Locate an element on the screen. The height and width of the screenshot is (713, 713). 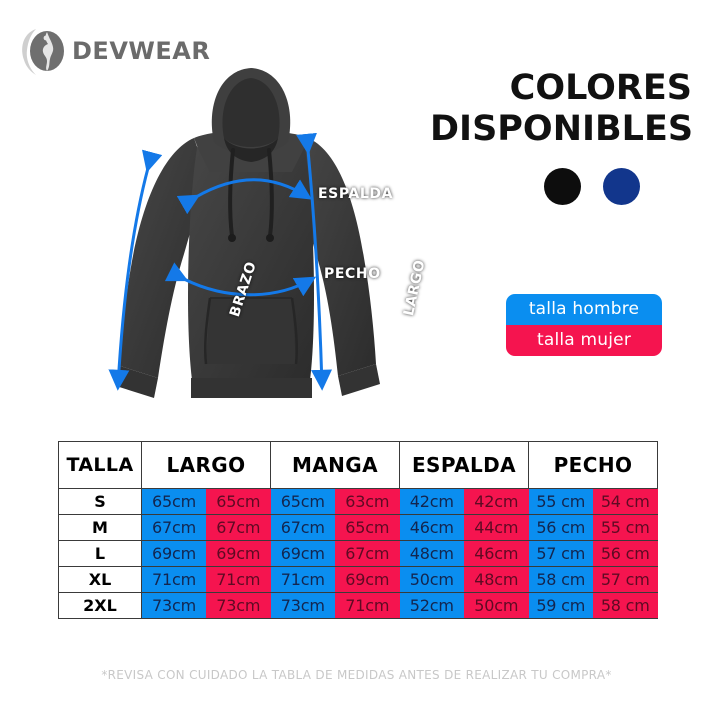
table-row: M 67cm 67cm 67cm 65cm 46cm 44cm 56 cm 55 cm is located at coordinates (358, 527).